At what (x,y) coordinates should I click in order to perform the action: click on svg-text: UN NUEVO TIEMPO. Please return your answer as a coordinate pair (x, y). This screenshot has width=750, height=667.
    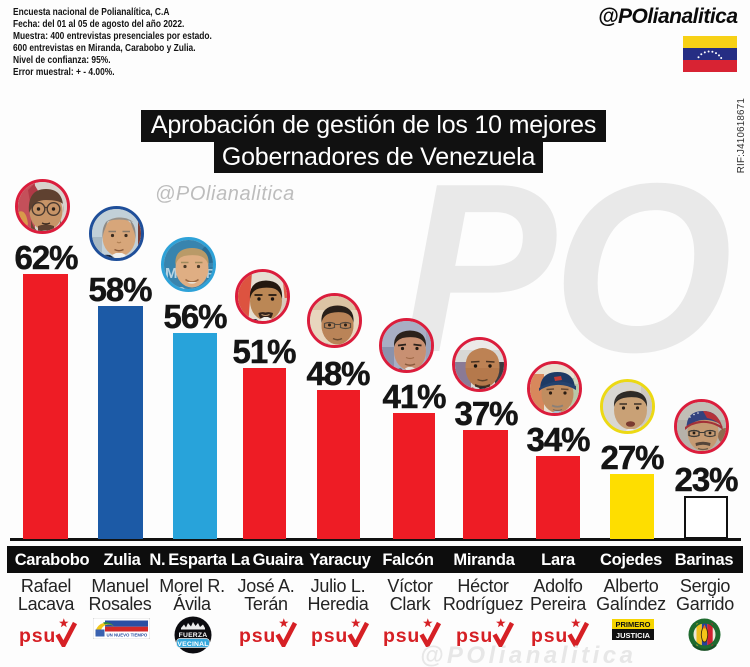
    Looking at the image, I should click on (127, 635).